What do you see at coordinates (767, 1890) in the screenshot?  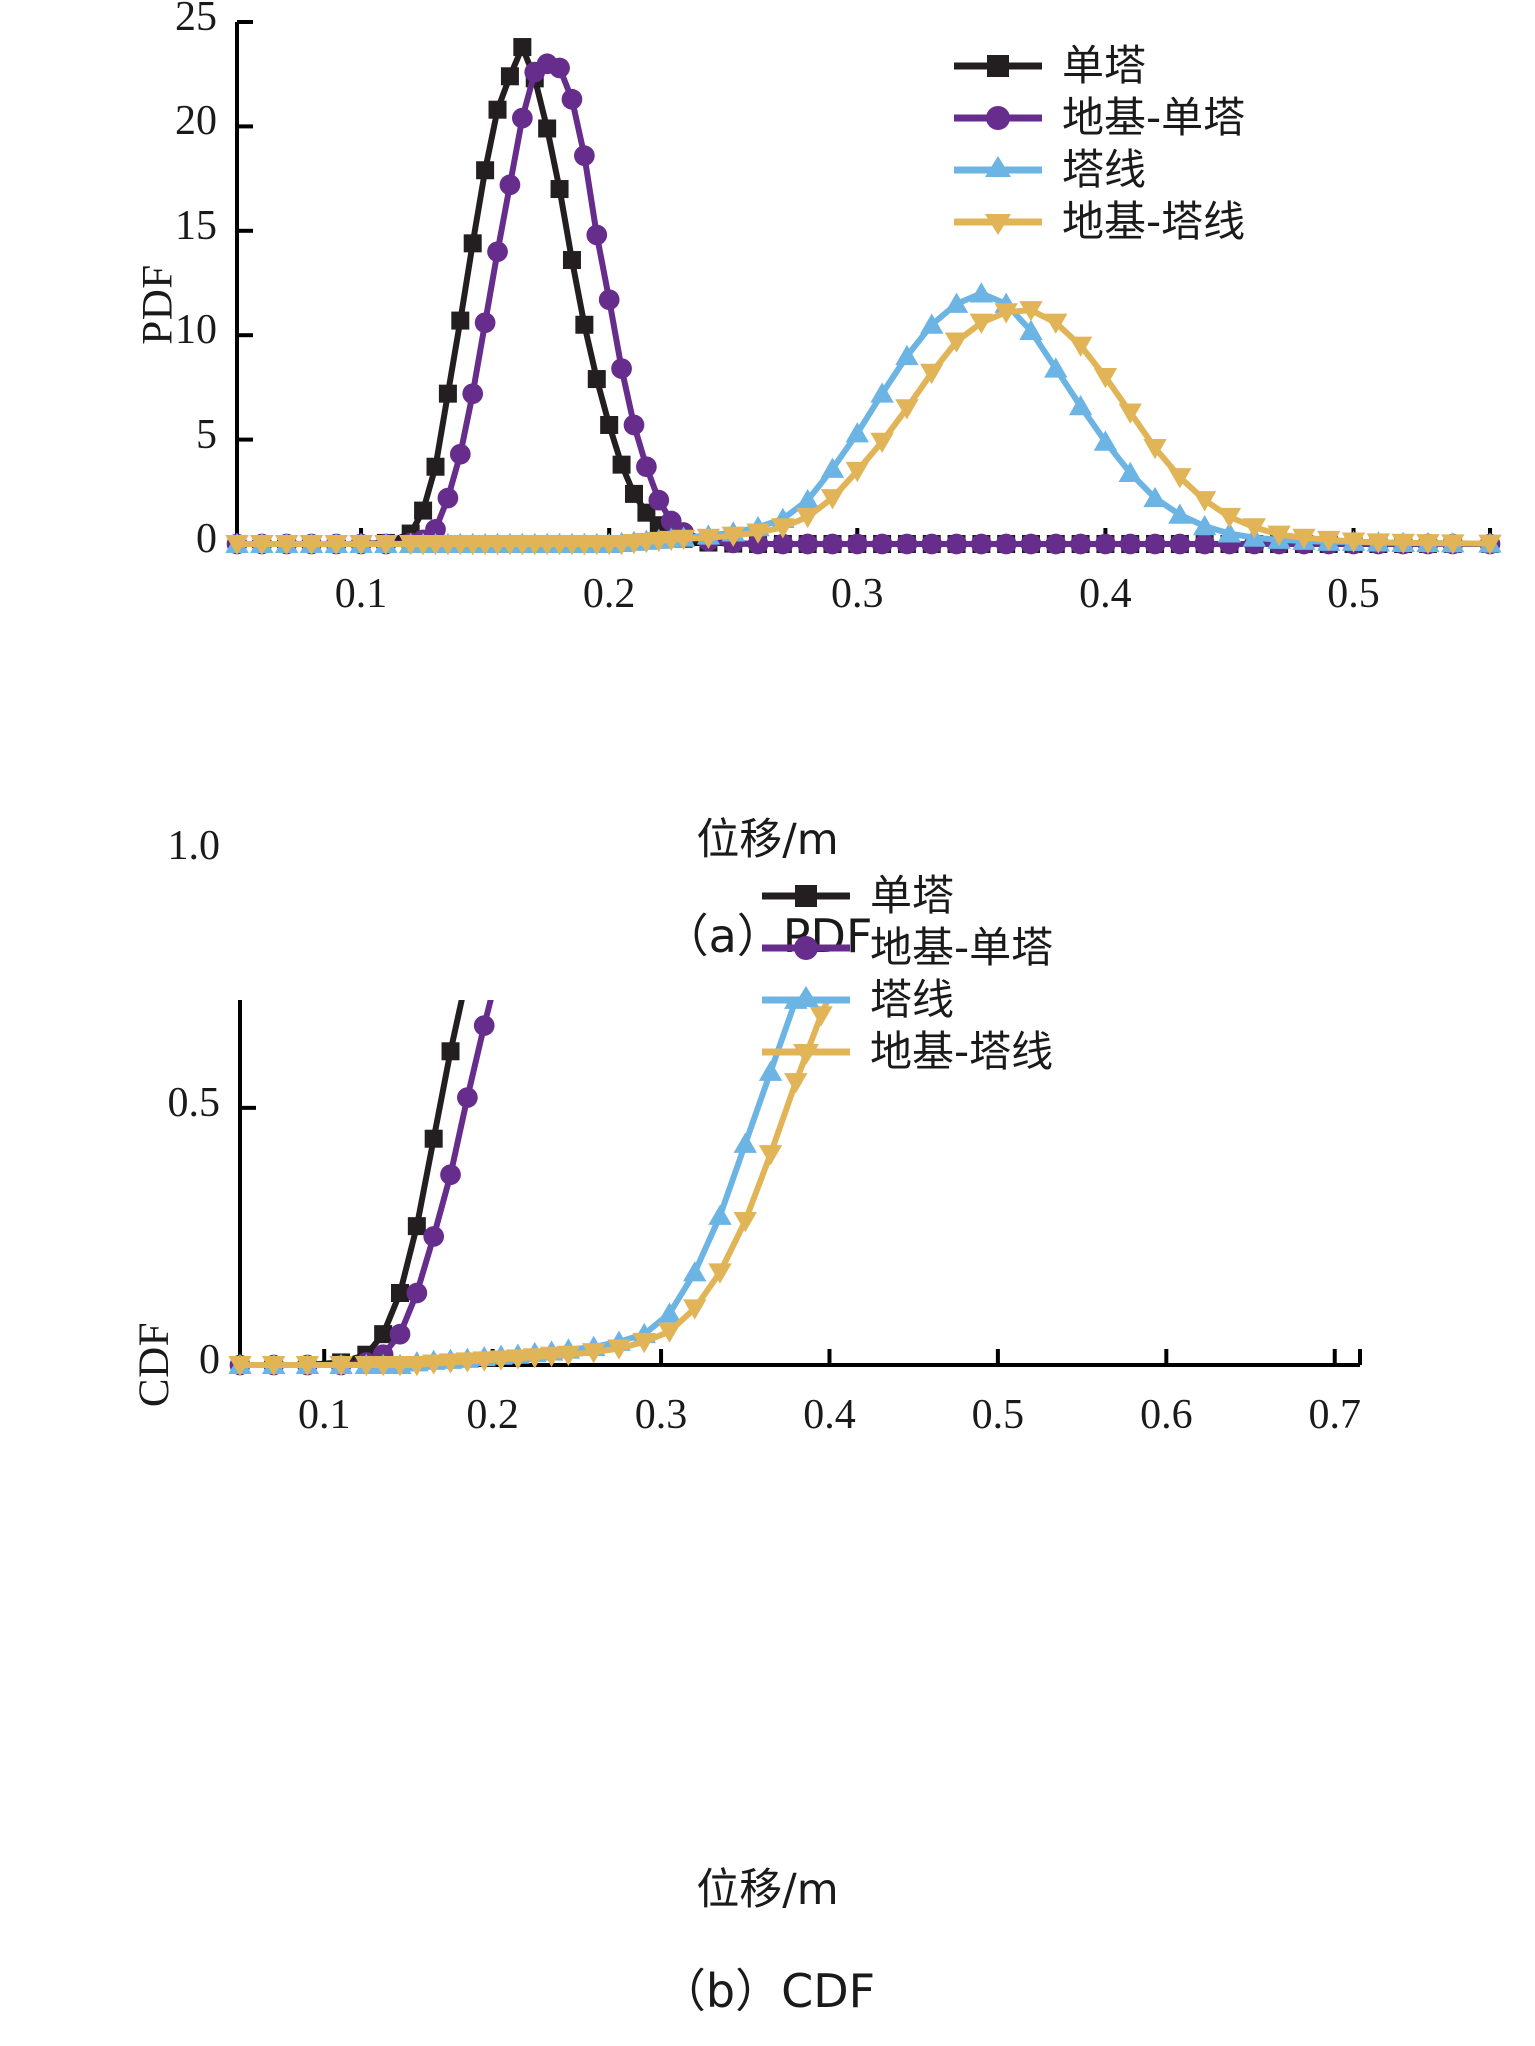 I see `cdf-x-axis-title: 位移/m` at bounding box center [767, 1890].